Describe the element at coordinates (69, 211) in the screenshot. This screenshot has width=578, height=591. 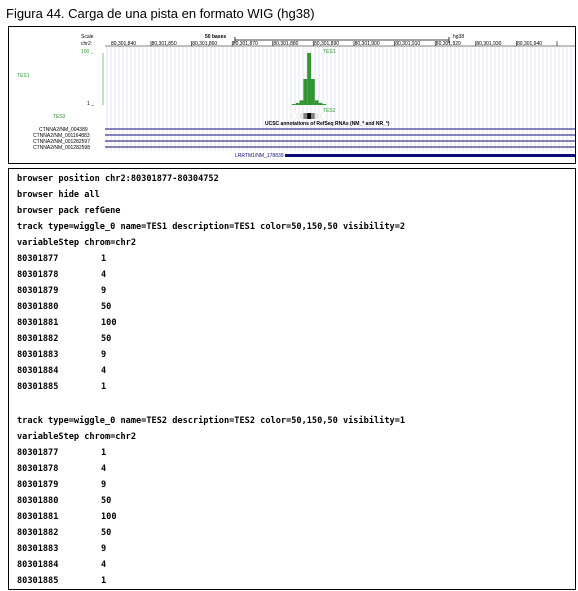
I see `code-line: browser pack refGene` at that location.